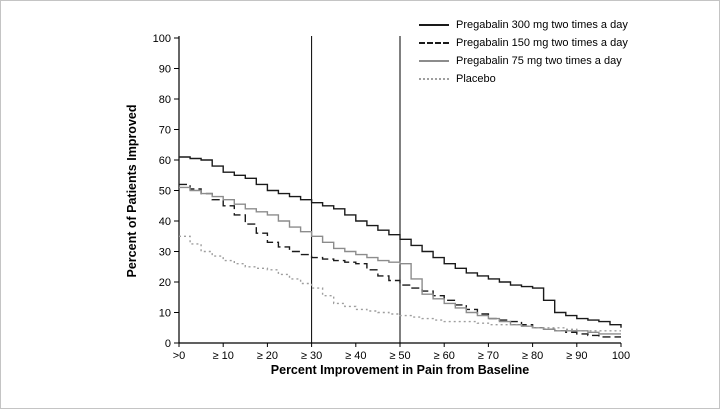 This screenshot has width=720, height=409. I want to click on x-tick-label: ≥ 20, so click(267, 356).